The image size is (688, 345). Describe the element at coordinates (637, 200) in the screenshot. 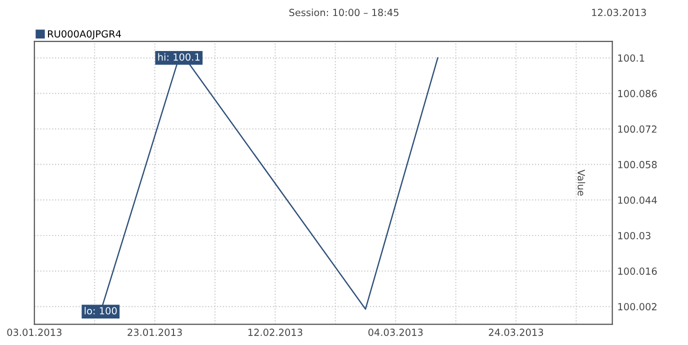

I see `y-tick-label: 100.044` at that location.